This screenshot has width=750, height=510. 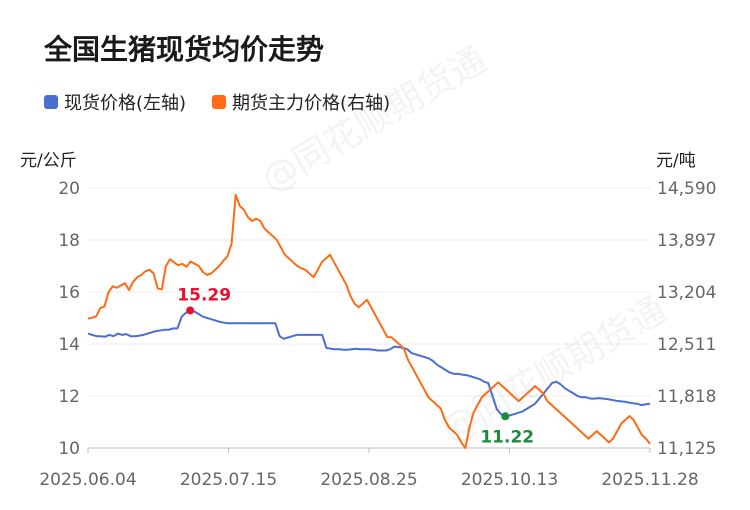 I want to click on legend-label-futures: 期货主力价格(右轴), so click(x=311, y=103).